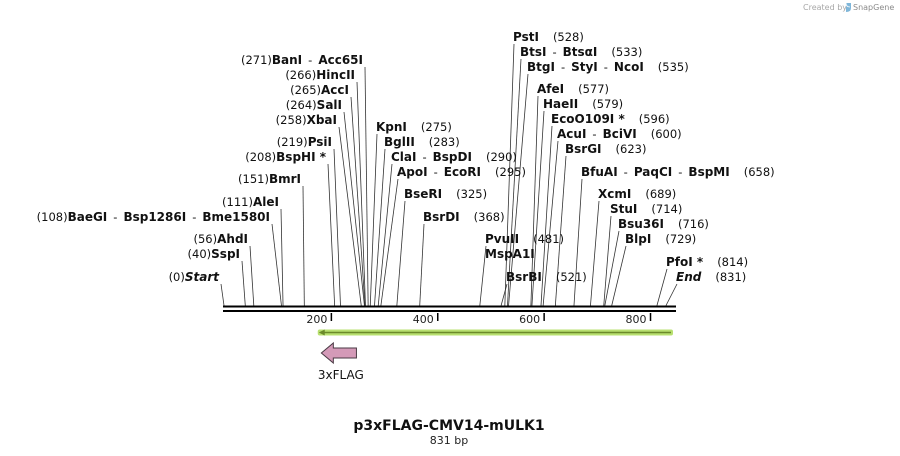 This screenshot has height=456, width=900. I want to click on site-accI: (265)AccI, so click(319, 90).